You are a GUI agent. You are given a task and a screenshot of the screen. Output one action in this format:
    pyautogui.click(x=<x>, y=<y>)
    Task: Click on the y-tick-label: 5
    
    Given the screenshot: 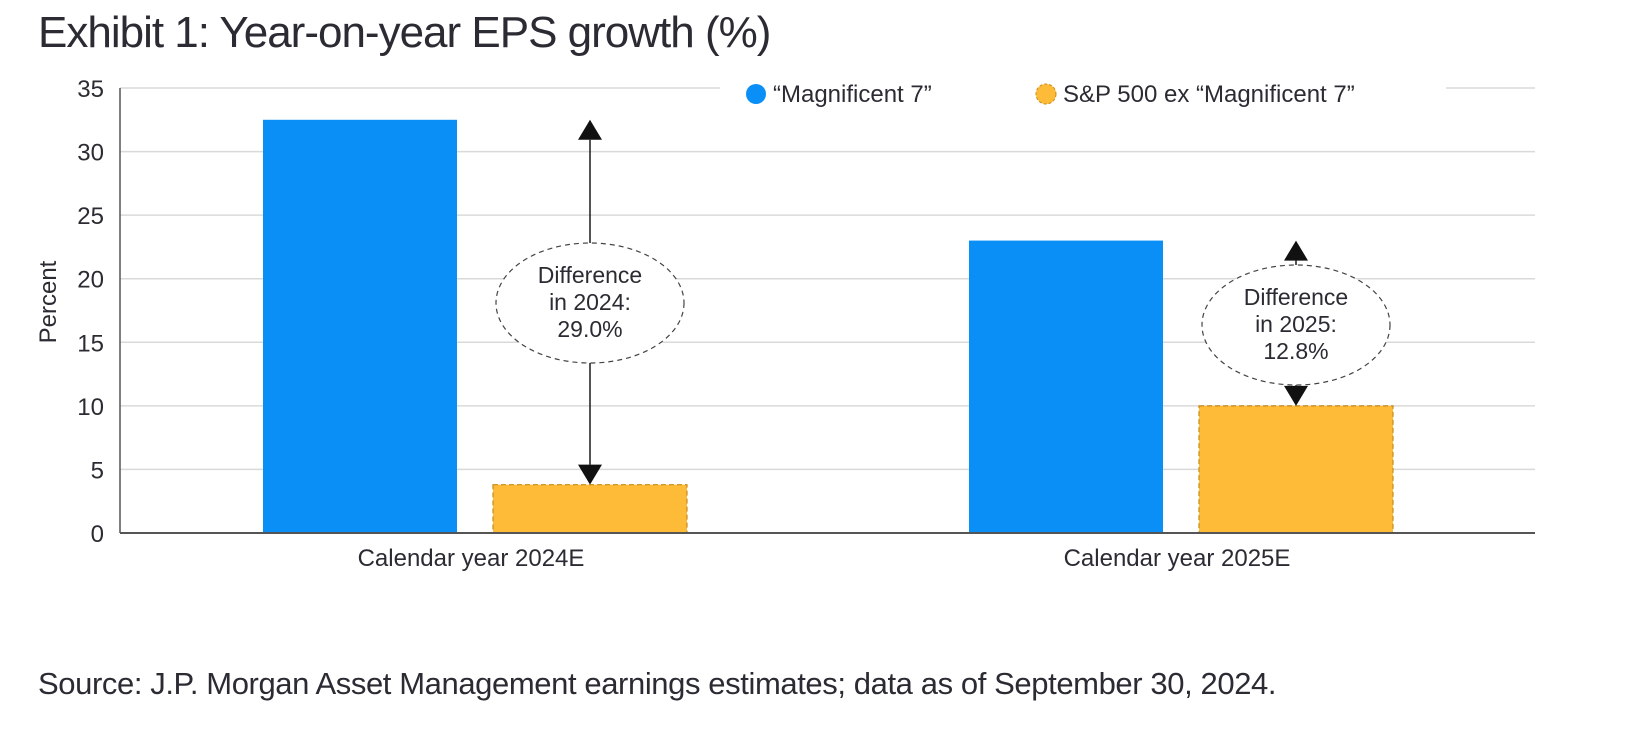 What is the action you would take?
    pyautogui.click(x=97, y=470)
    